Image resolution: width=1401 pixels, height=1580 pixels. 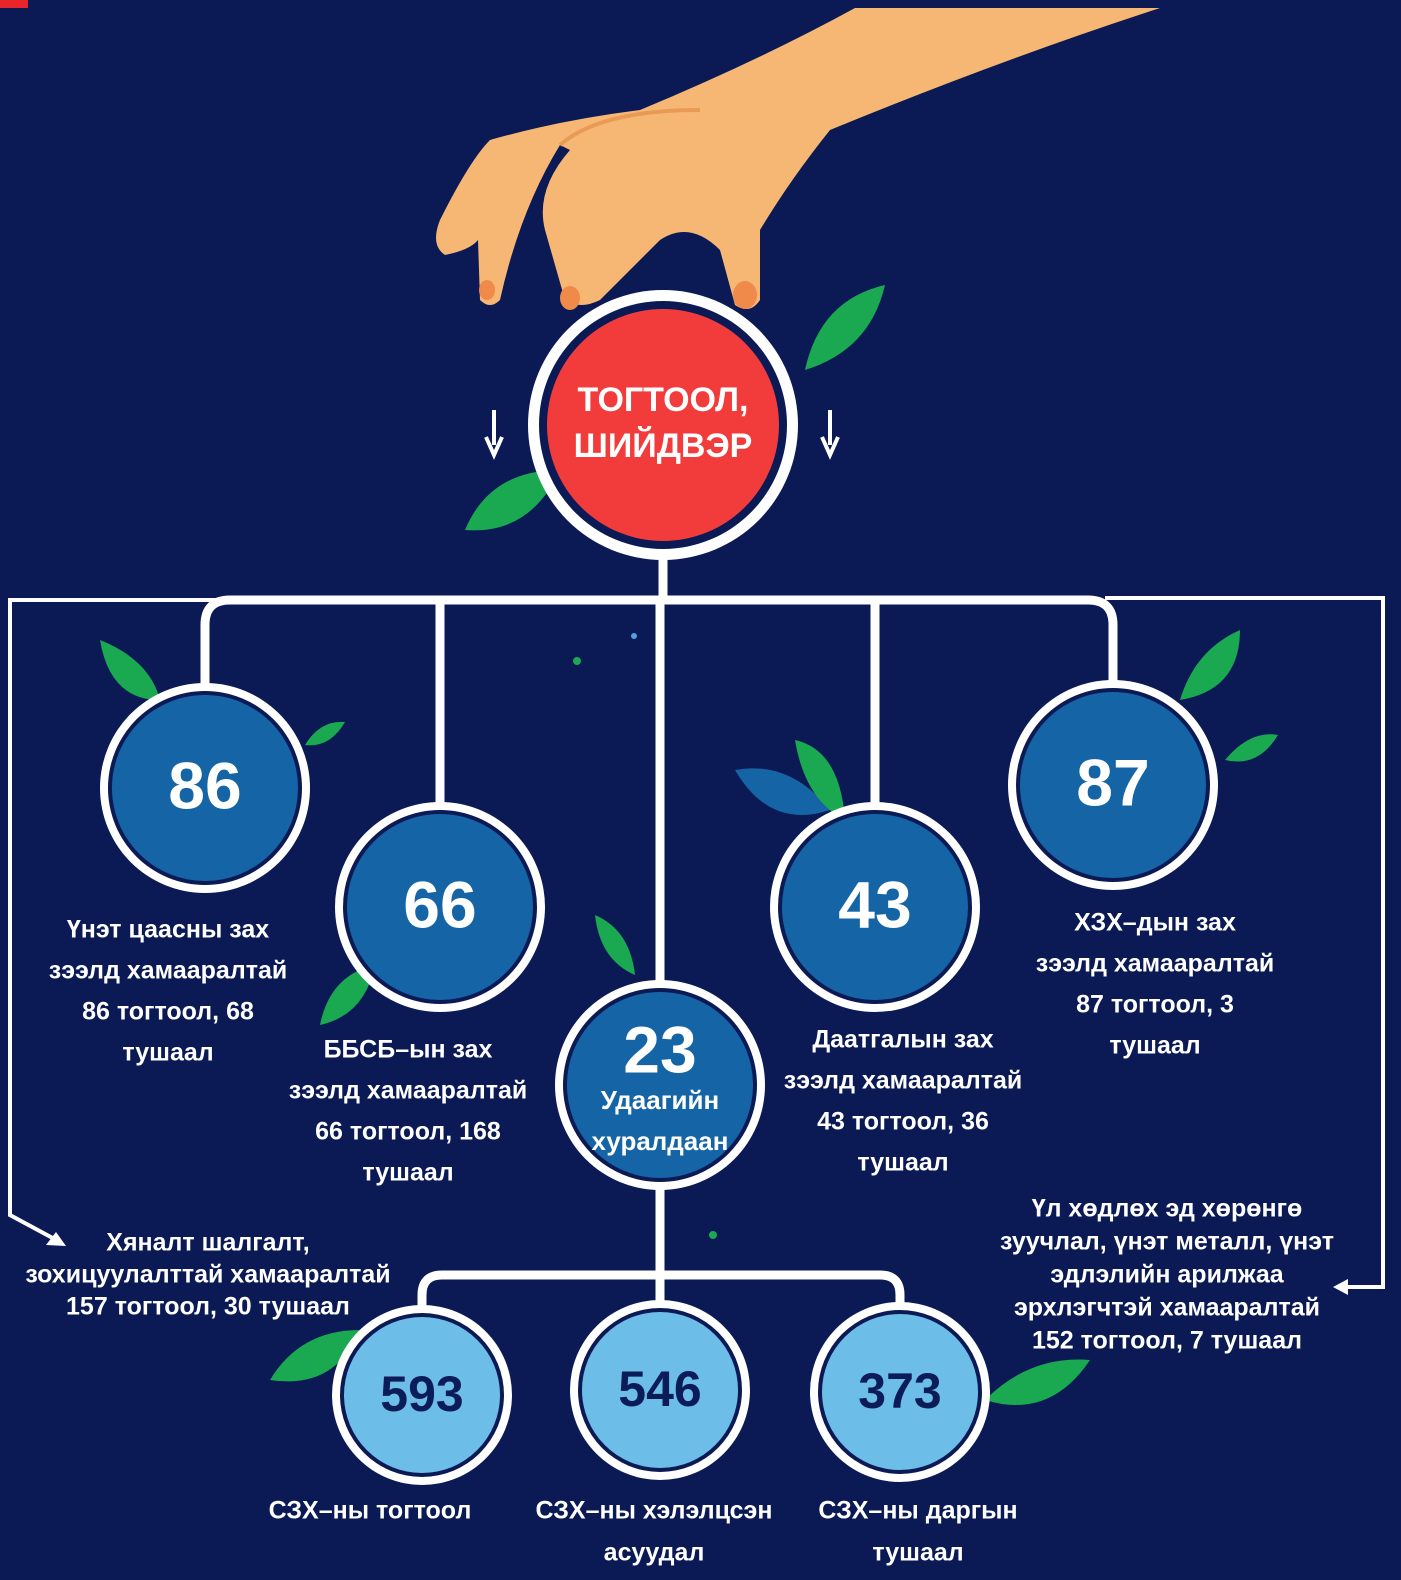 What do you see at coordinates (207, 1275) in the screenshot?
I see `side-note-left: зохицуулалттай хамааралтай` at bounding box center [207, 1275].